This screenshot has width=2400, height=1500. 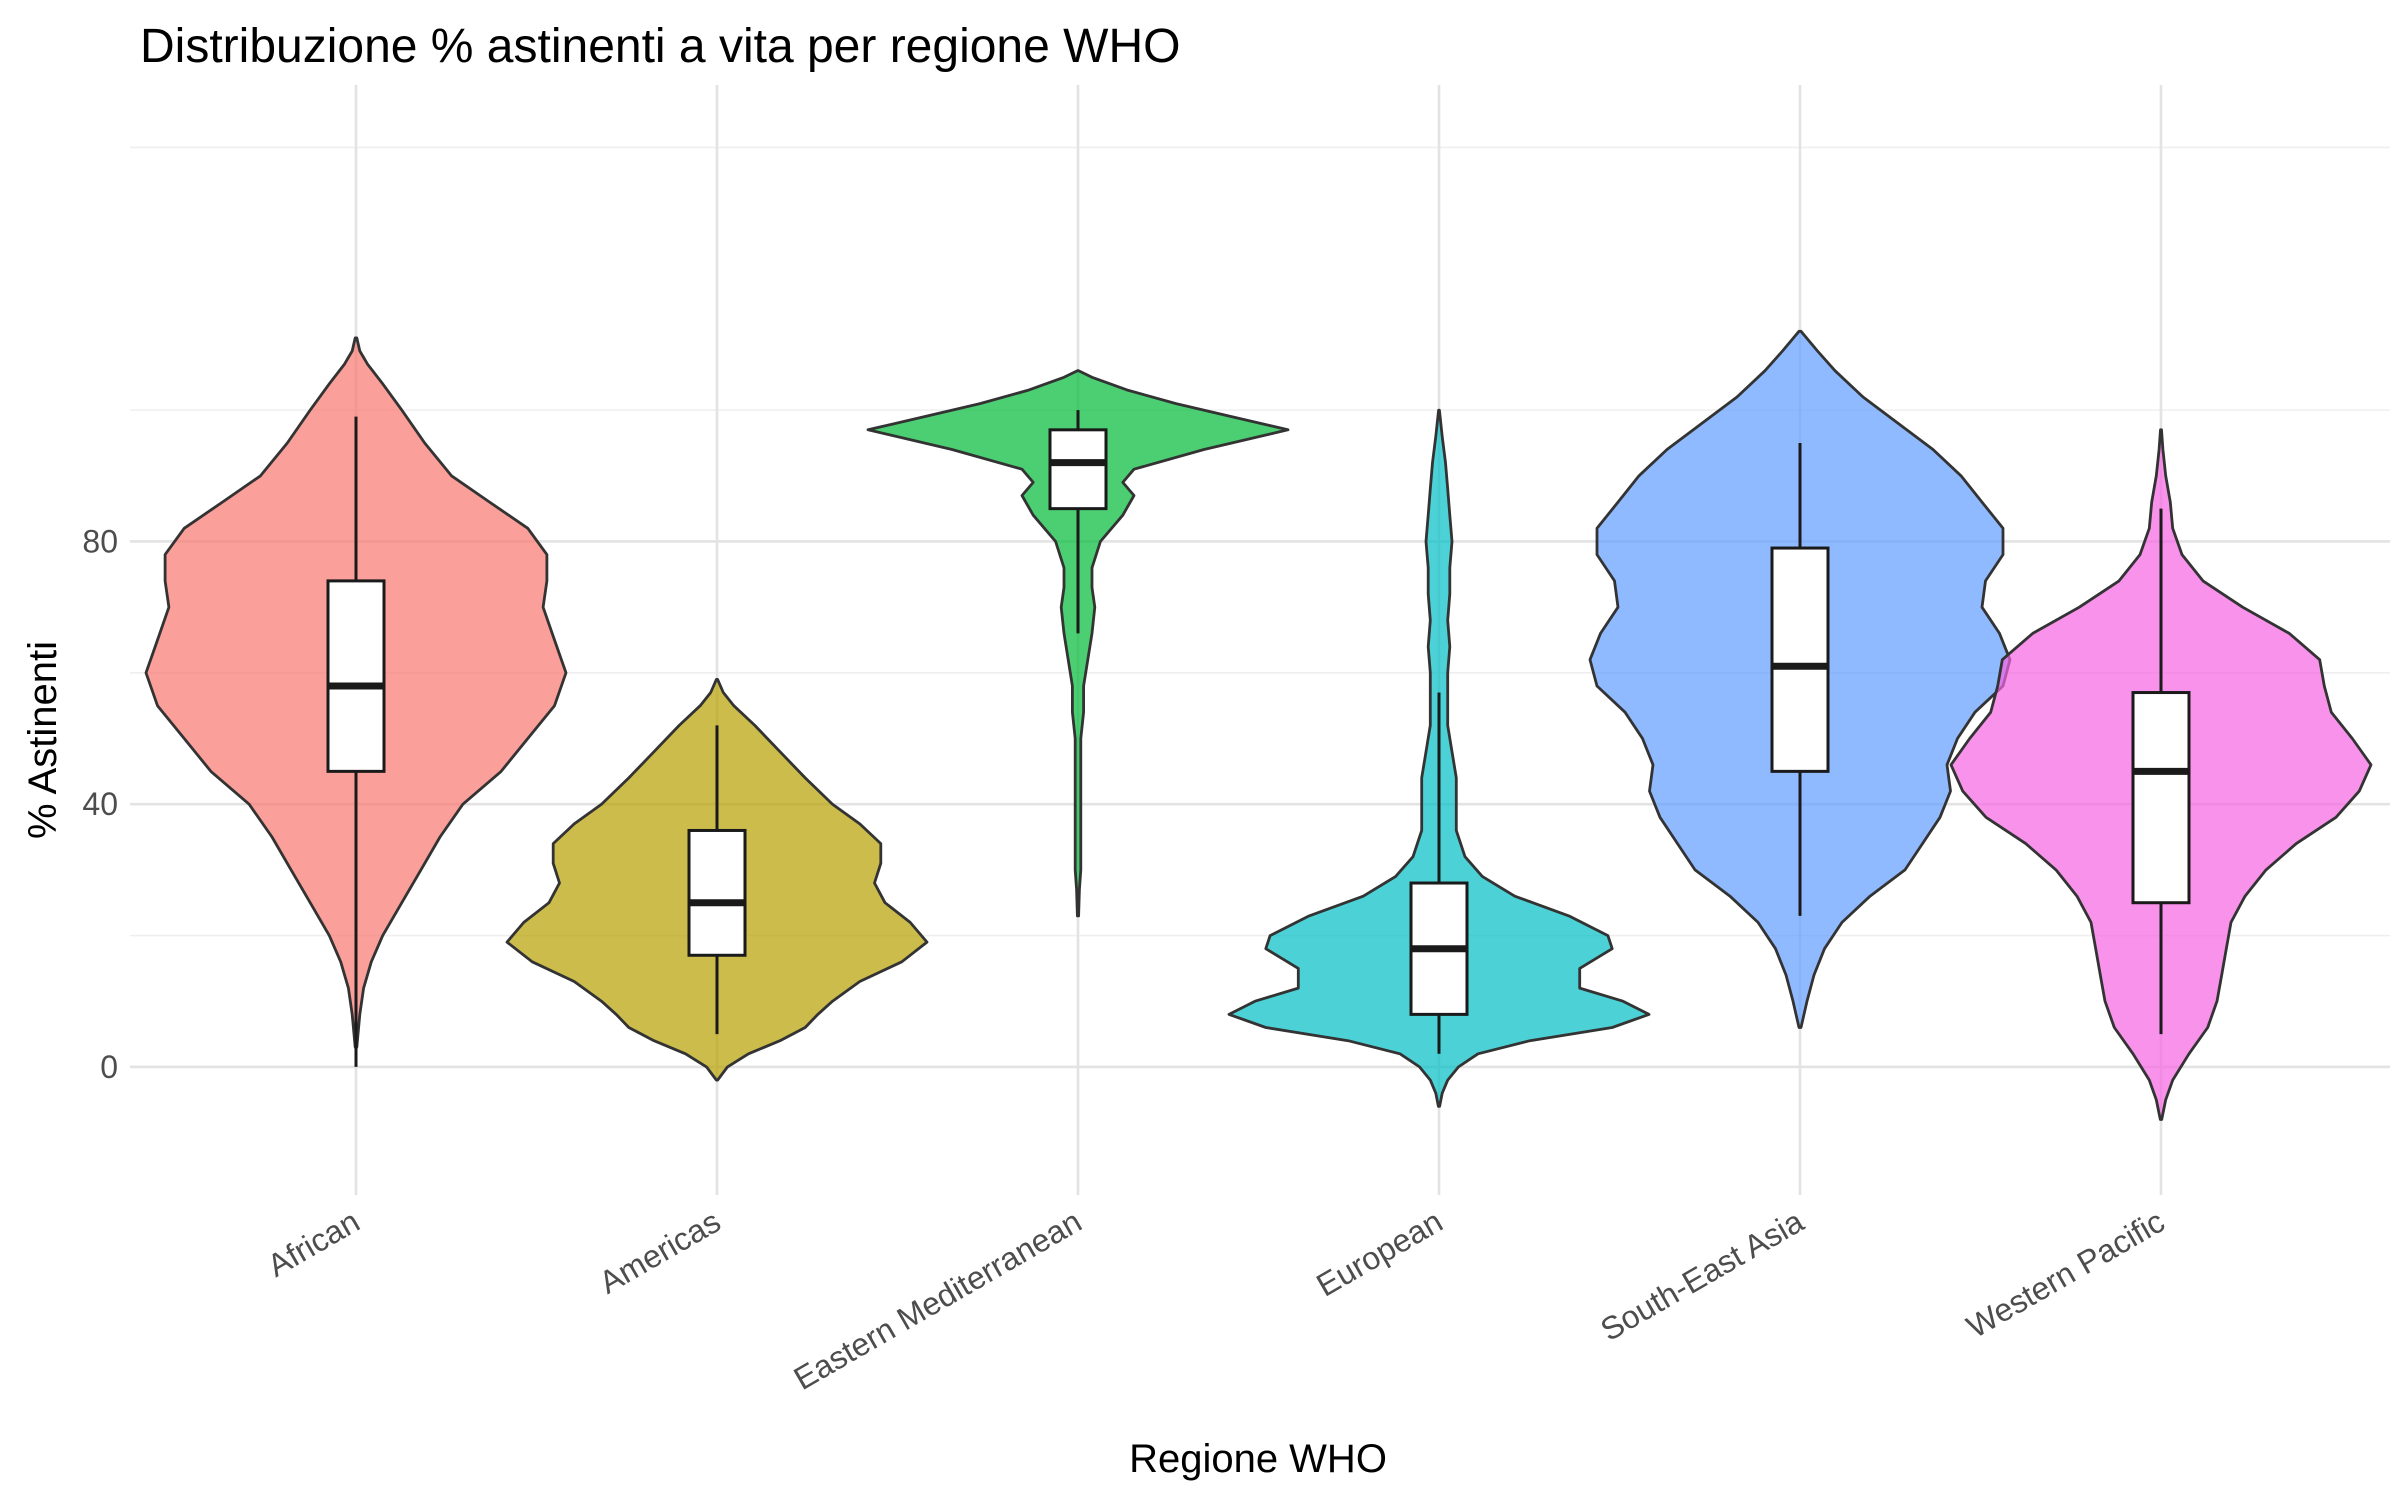 I want to click on y-tick-label: 40, so click(x=100, y=804).